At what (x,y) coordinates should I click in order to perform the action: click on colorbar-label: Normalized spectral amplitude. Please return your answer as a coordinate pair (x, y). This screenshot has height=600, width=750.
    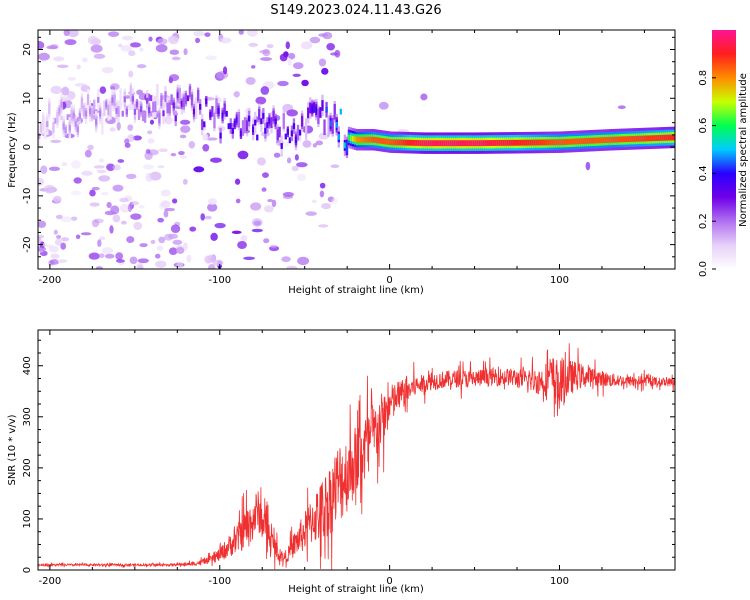
    Looking at the image, I should click on (743, 150).